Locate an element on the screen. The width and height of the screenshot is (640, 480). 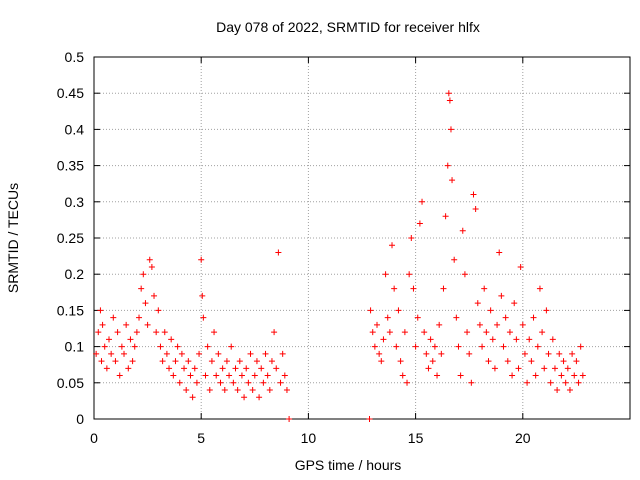
y-tick-label: 0.05 is located at coordinates (70, 383).